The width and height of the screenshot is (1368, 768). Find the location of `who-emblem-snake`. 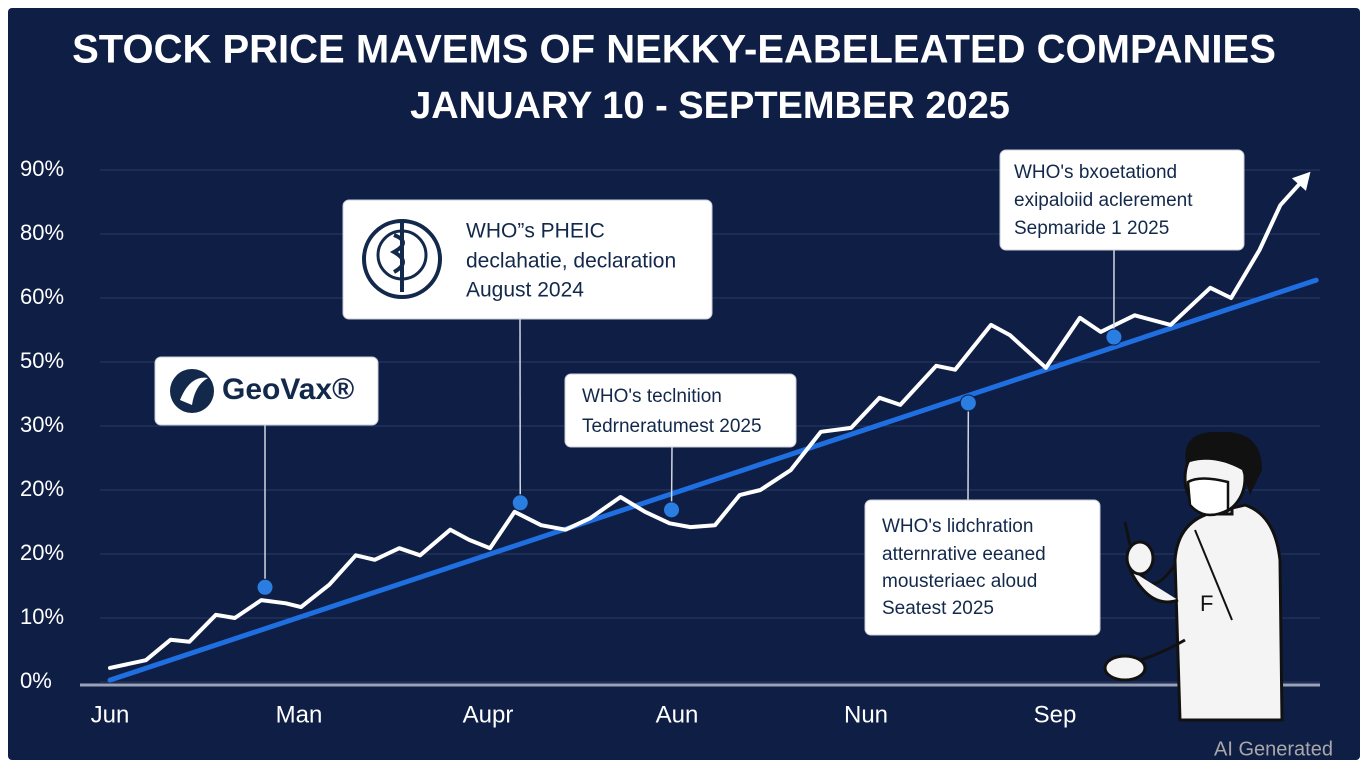

who-emblem-snake is located at coordinates (397, 253).